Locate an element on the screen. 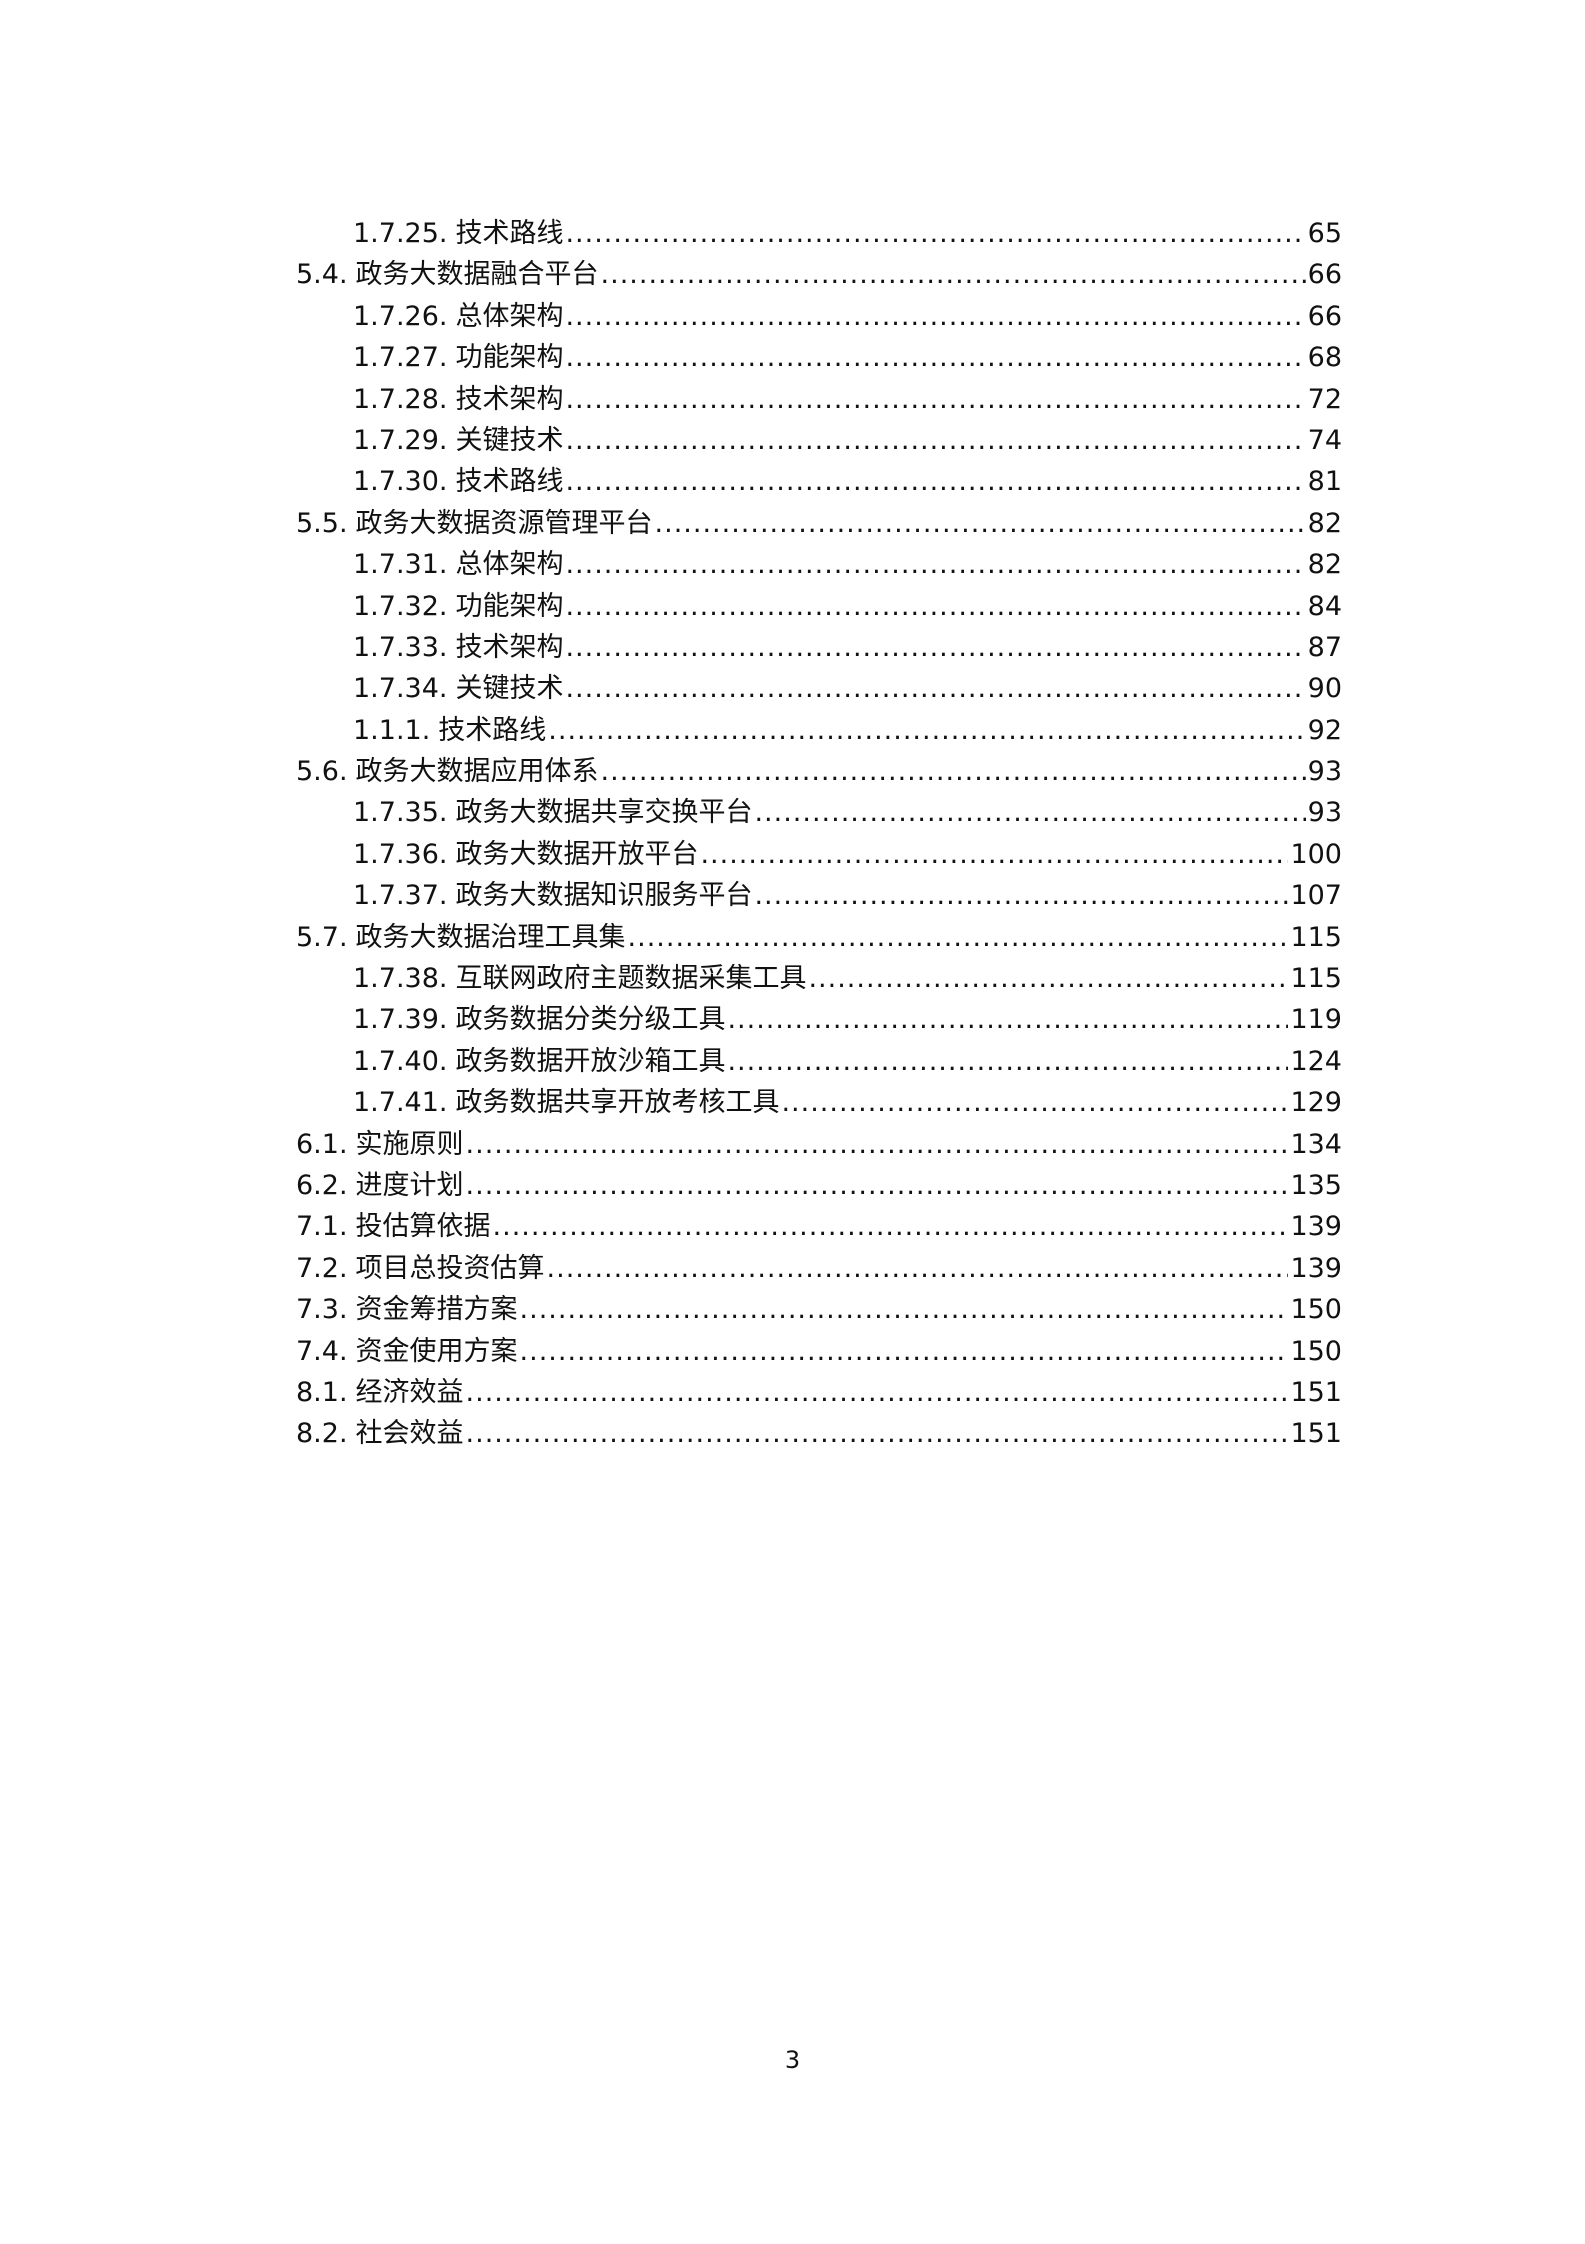 The width and height of the screenshot is (1585, 2244). toc-entry: 1.7.29.关键技术 74 is located at coordinates (819, 440).